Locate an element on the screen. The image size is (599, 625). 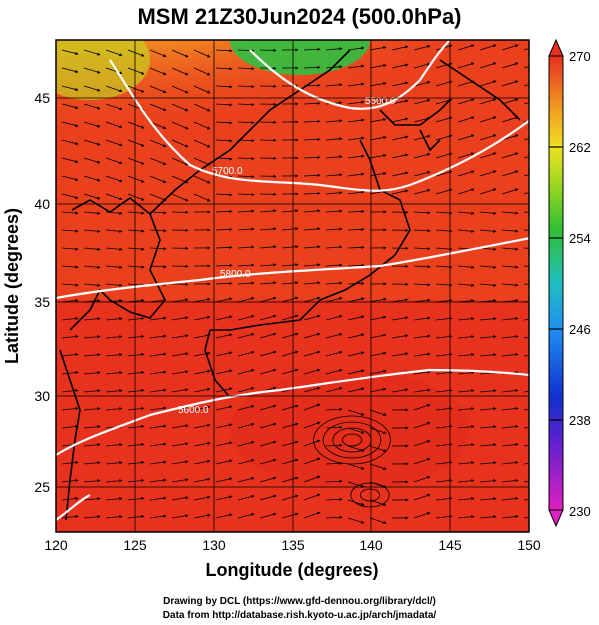
x-tick: 140 is located at coordinates (371, 545).